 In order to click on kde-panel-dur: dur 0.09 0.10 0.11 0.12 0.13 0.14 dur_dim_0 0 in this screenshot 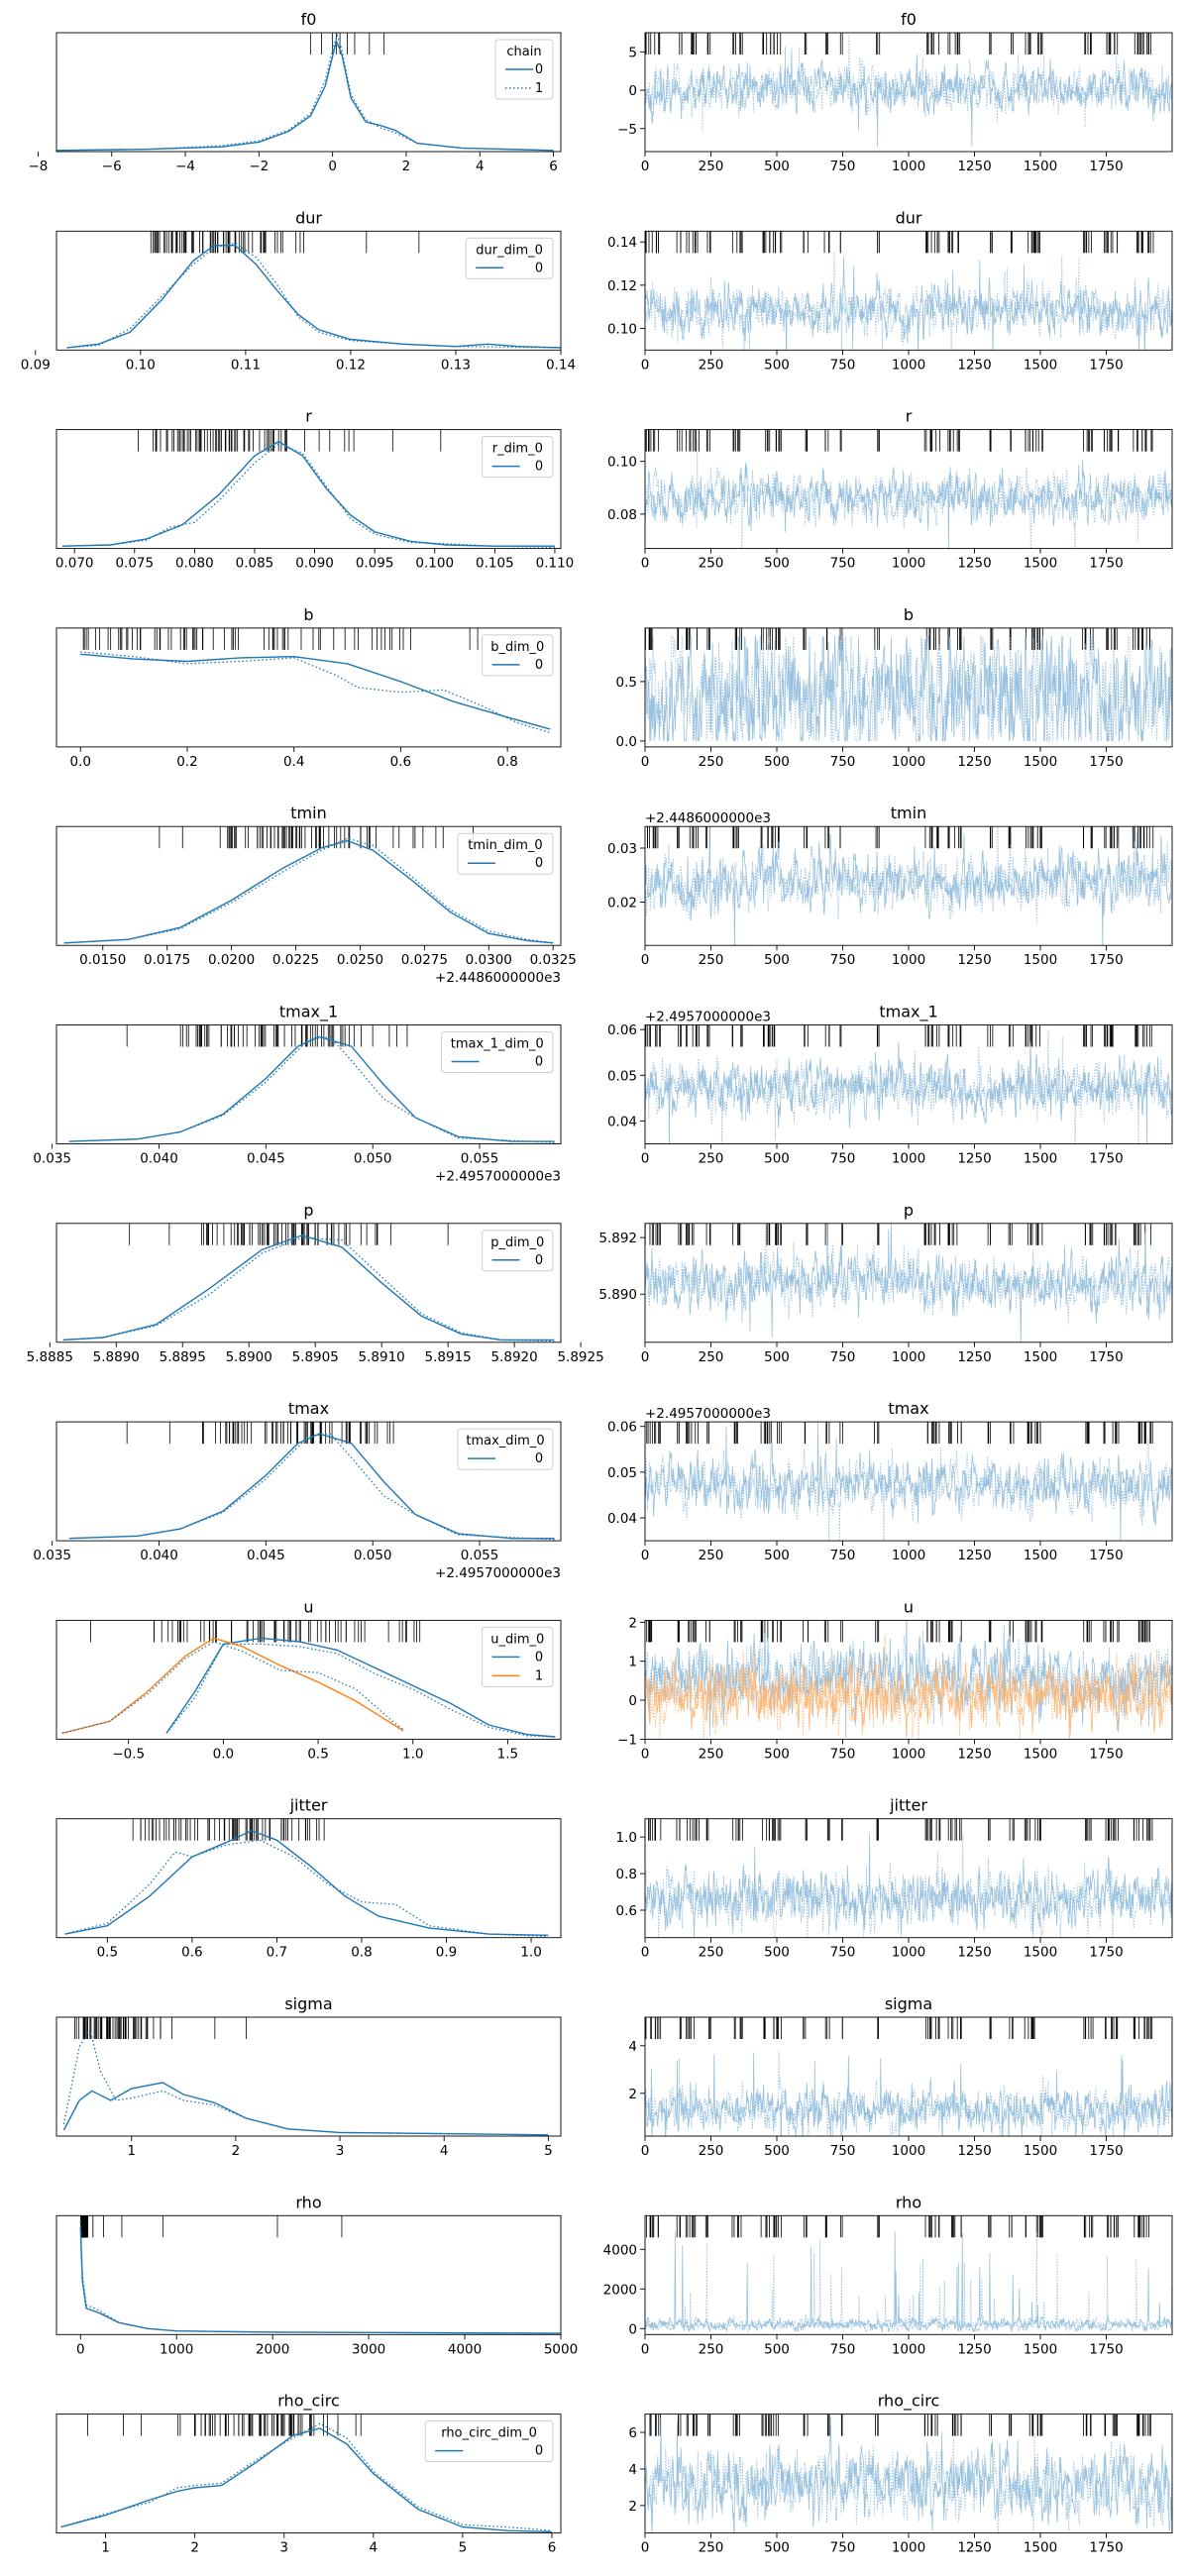, I will do `click(298, 290)`.